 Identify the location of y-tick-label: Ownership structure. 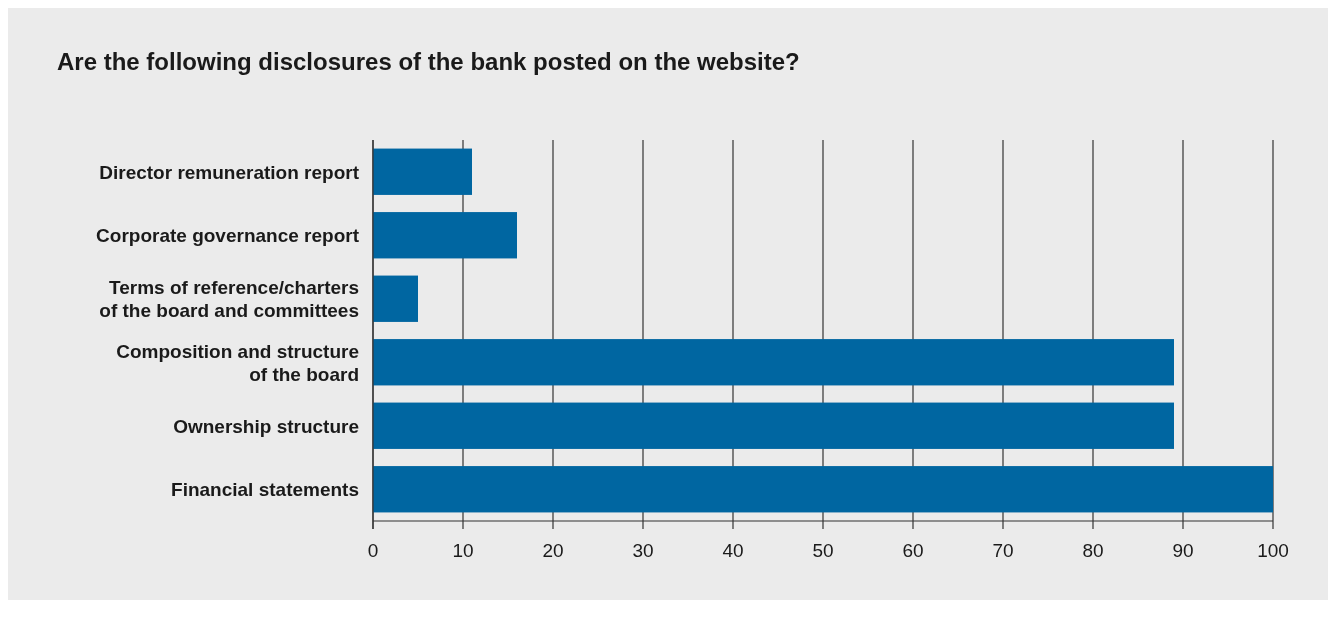
(266, 426).